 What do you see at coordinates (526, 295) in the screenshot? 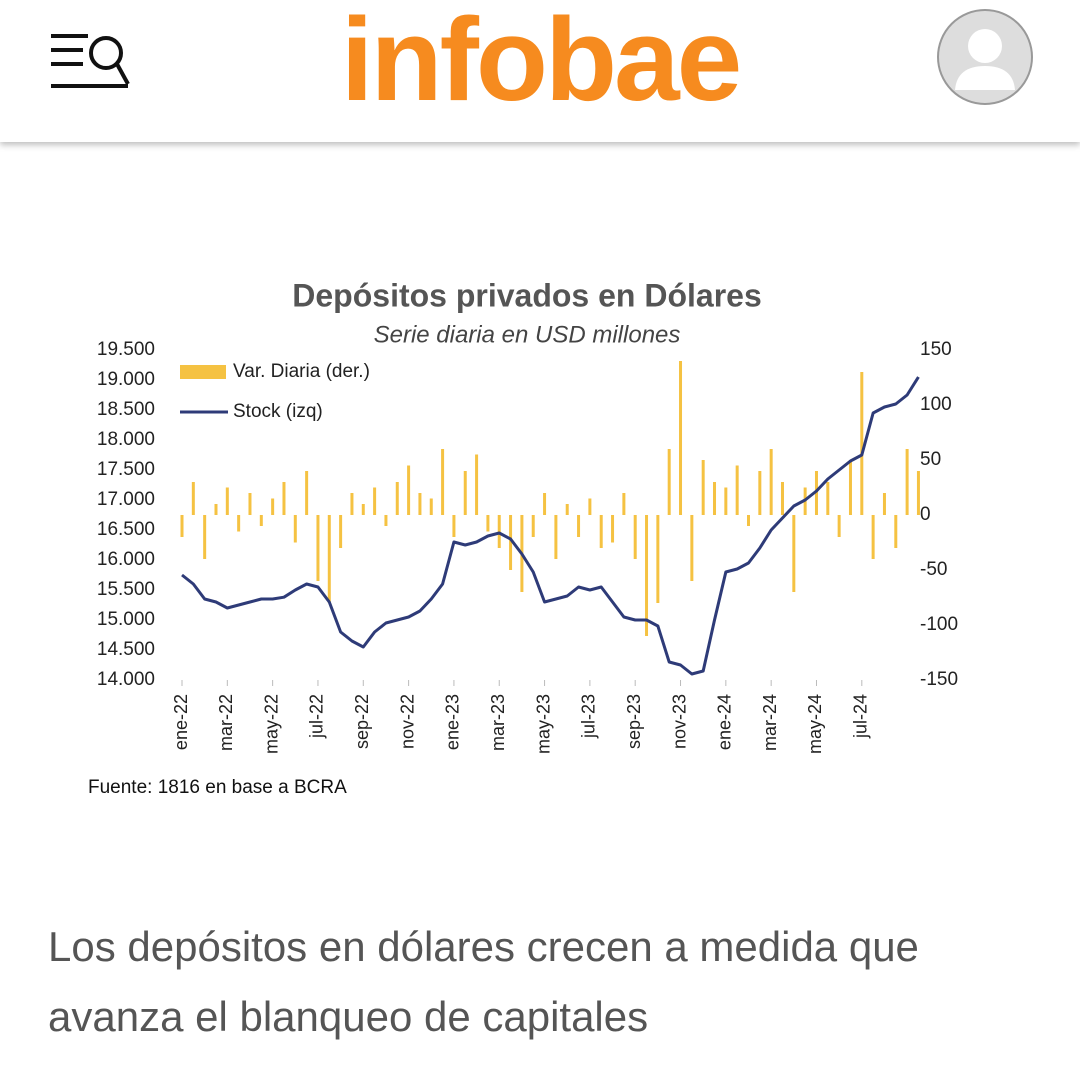
I see `chart-title: Depósitos privados en Dólares` at bounding box center [526, 295].